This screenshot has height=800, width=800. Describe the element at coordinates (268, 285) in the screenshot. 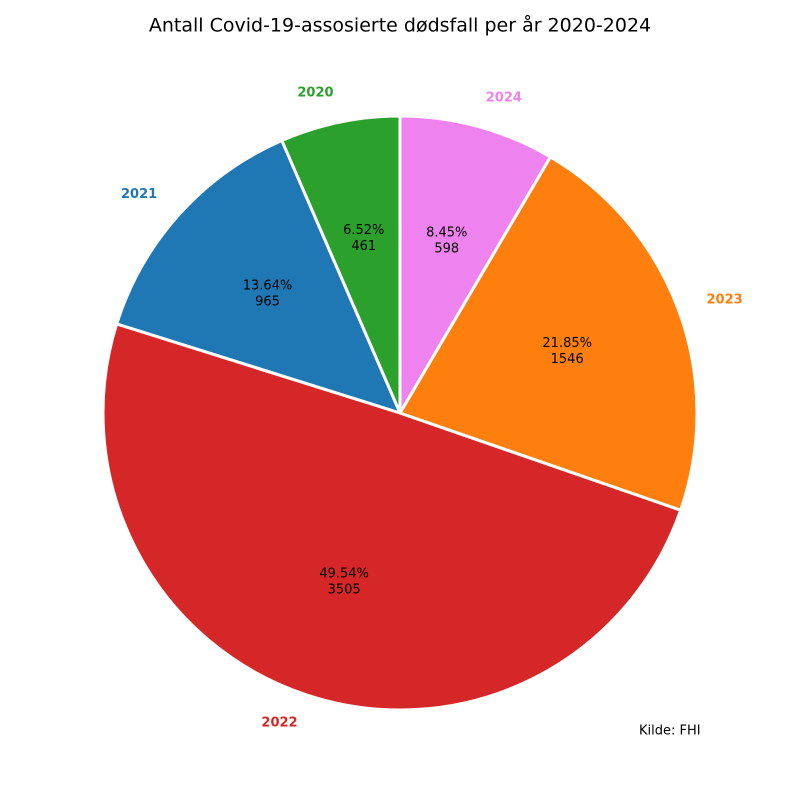

I see `percent-label: 13.64%` at that location.